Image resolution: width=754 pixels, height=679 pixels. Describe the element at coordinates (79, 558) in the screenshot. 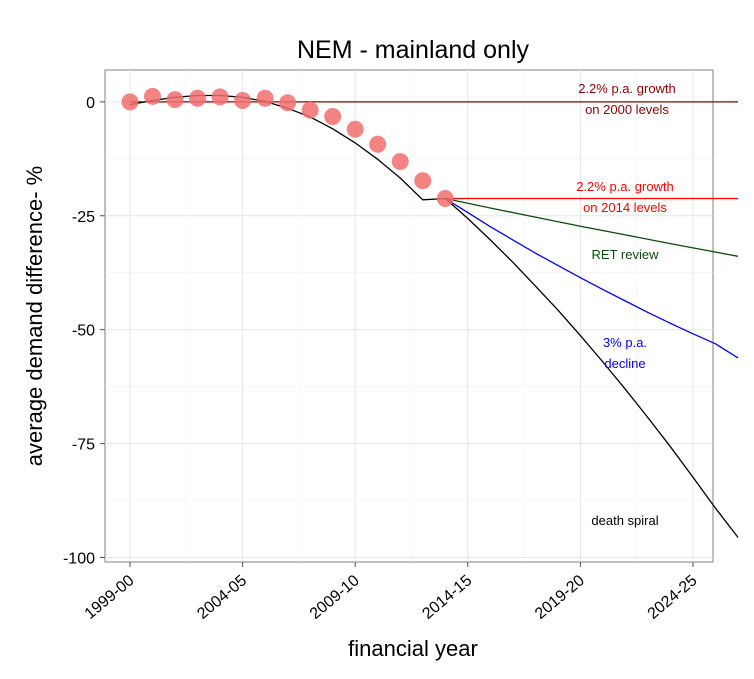

I see `y-tick-label: -100` at that location.